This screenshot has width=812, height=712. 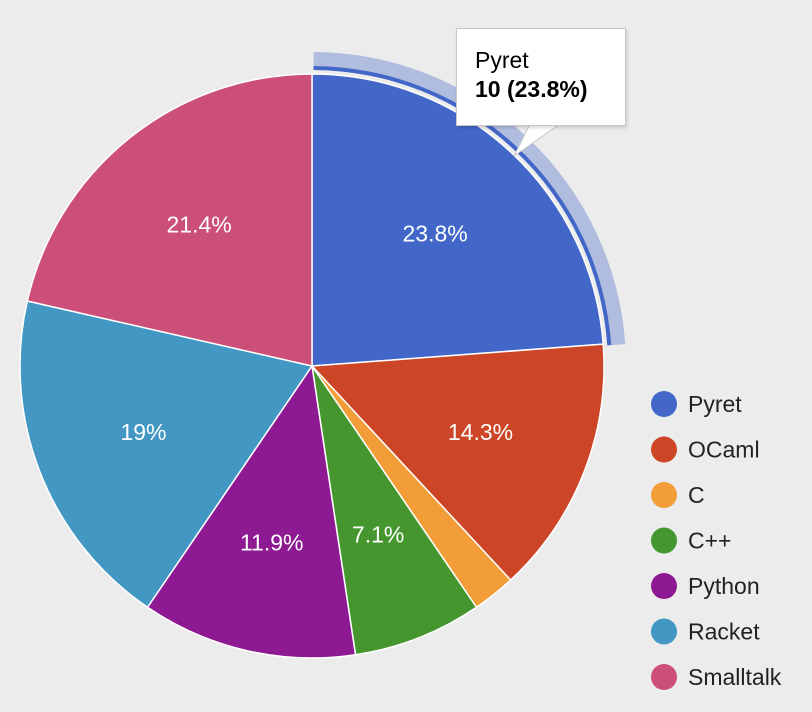 What do you see at coordinates (724, 632) in the screenshot?
I see `legend-label-racket: Racket` at bounding box center [724, 632].